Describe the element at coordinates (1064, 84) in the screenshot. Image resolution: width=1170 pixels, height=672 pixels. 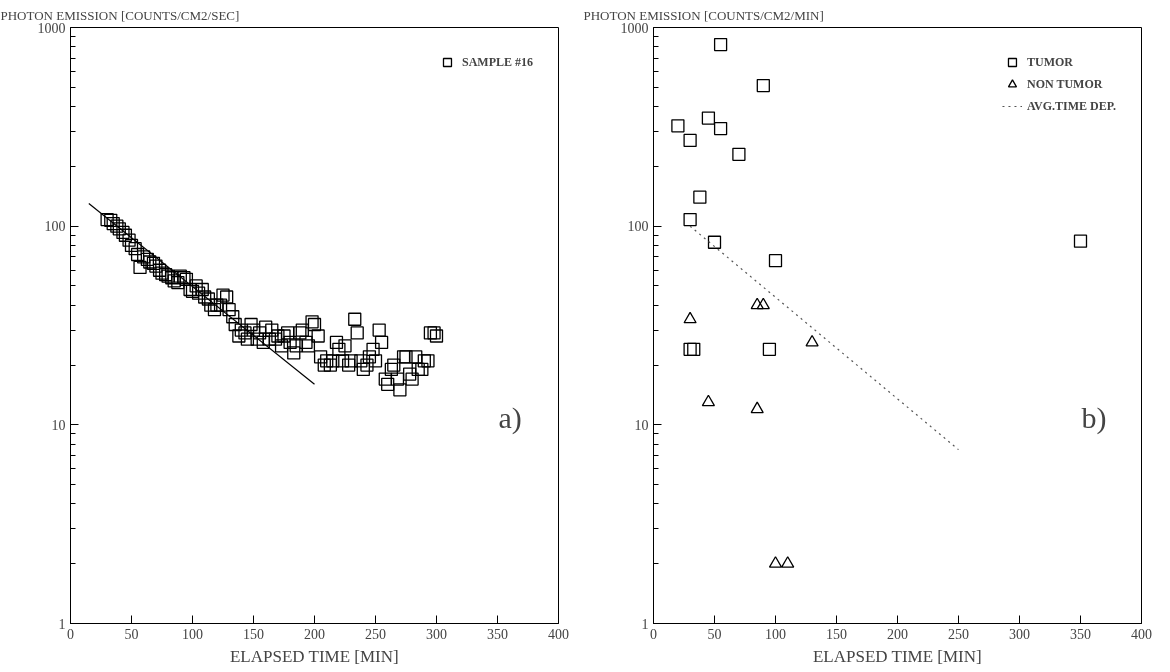
I see `legend-label: NON TUMOR` at that location.